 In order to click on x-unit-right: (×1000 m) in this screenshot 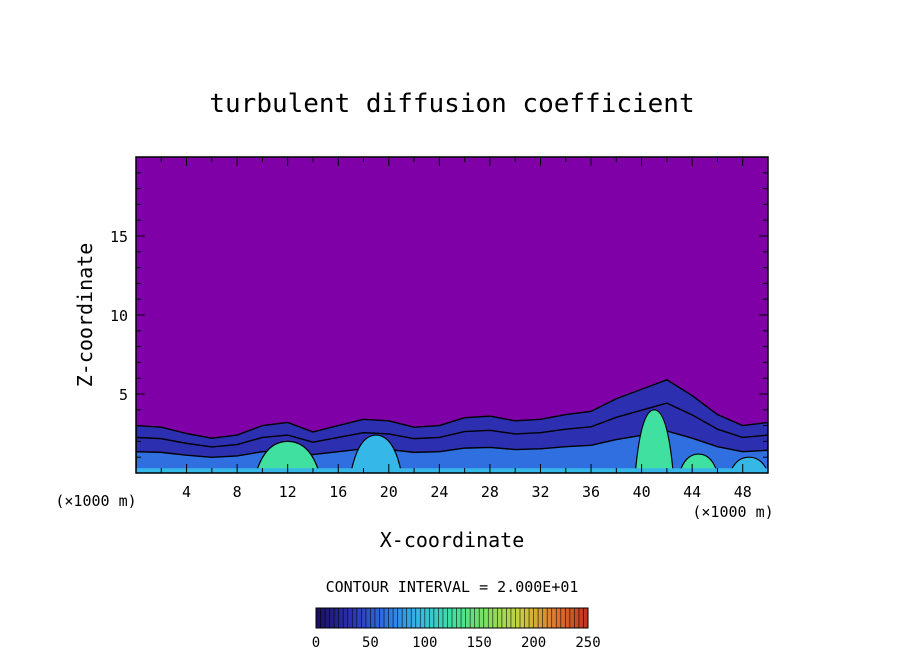, I will do `click(732, 512)`.